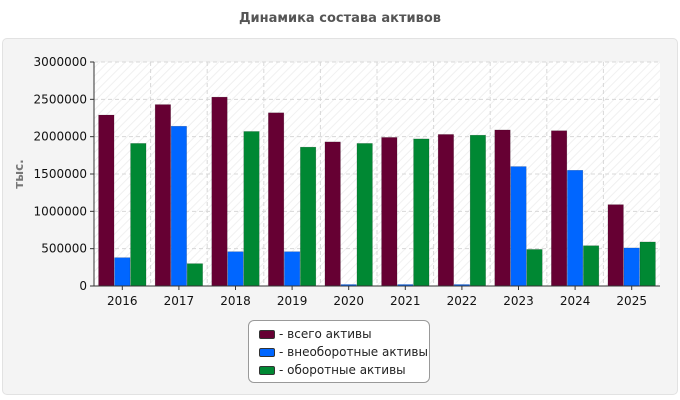  Describe the element at coordinates (60, 174) in the screenshot. I see `y-tick-label: 1500000` at that location.